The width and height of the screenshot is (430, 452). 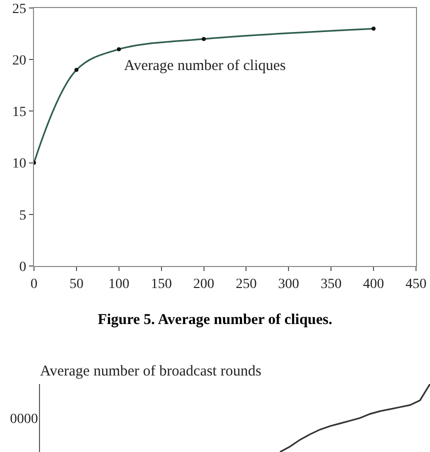 What do you see at coordinates (215, 320) in the screenshot?
I see `caption: Figure 5. Average number of cliques.` at bounding box center [215, 320].